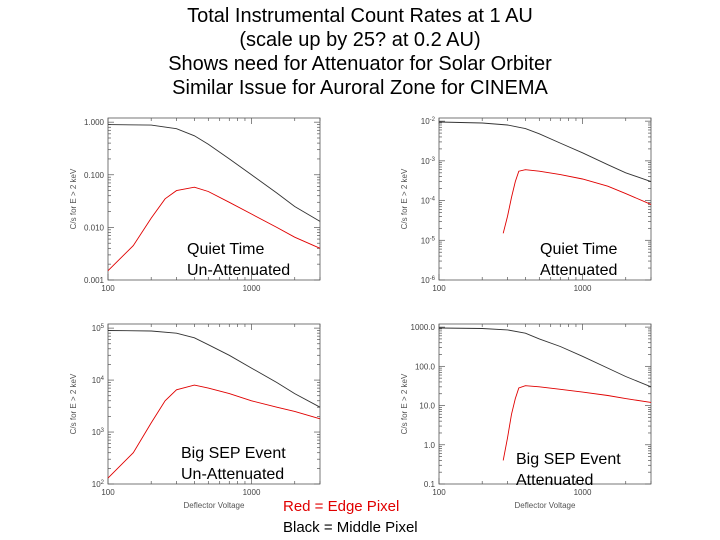 The width and height of the screenshot is (720, 540). What do you see at coordinates (238, 260) in the screenshot?
I see `panel-label-quiet-unattenuated: Quiet Time Un-Attenuated` at bounding box center [238, 260].